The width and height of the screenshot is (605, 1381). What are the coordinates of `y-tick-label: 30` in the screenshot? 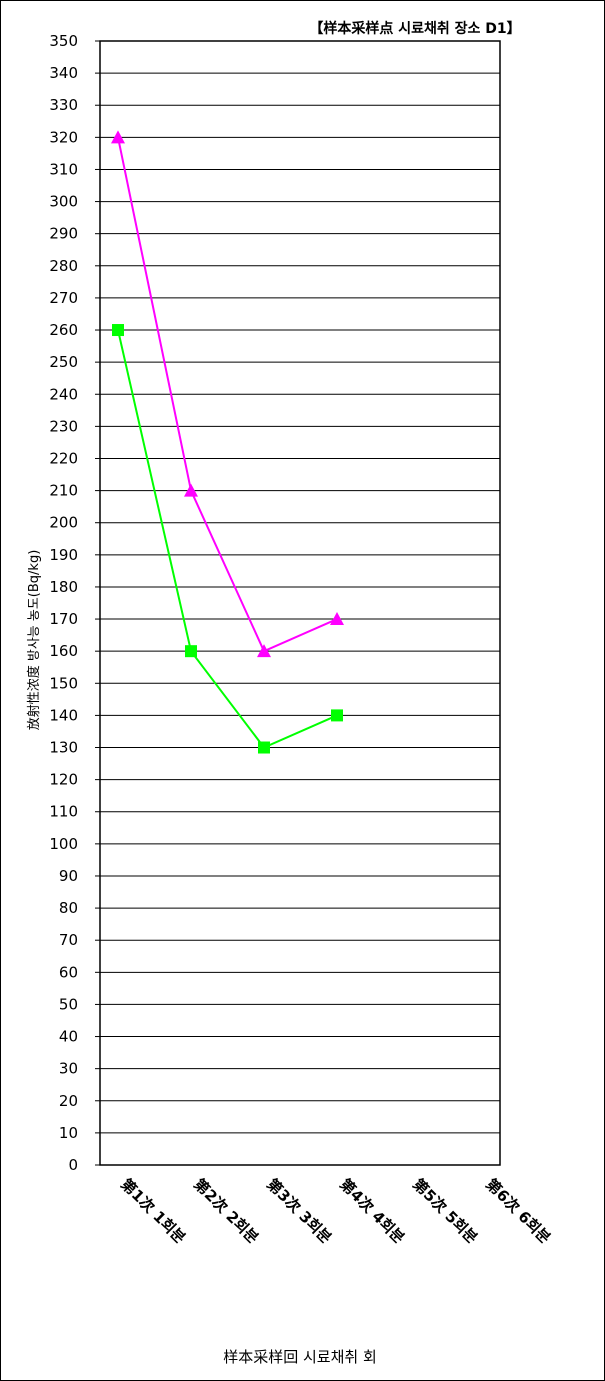 It's located at (68, 1069).